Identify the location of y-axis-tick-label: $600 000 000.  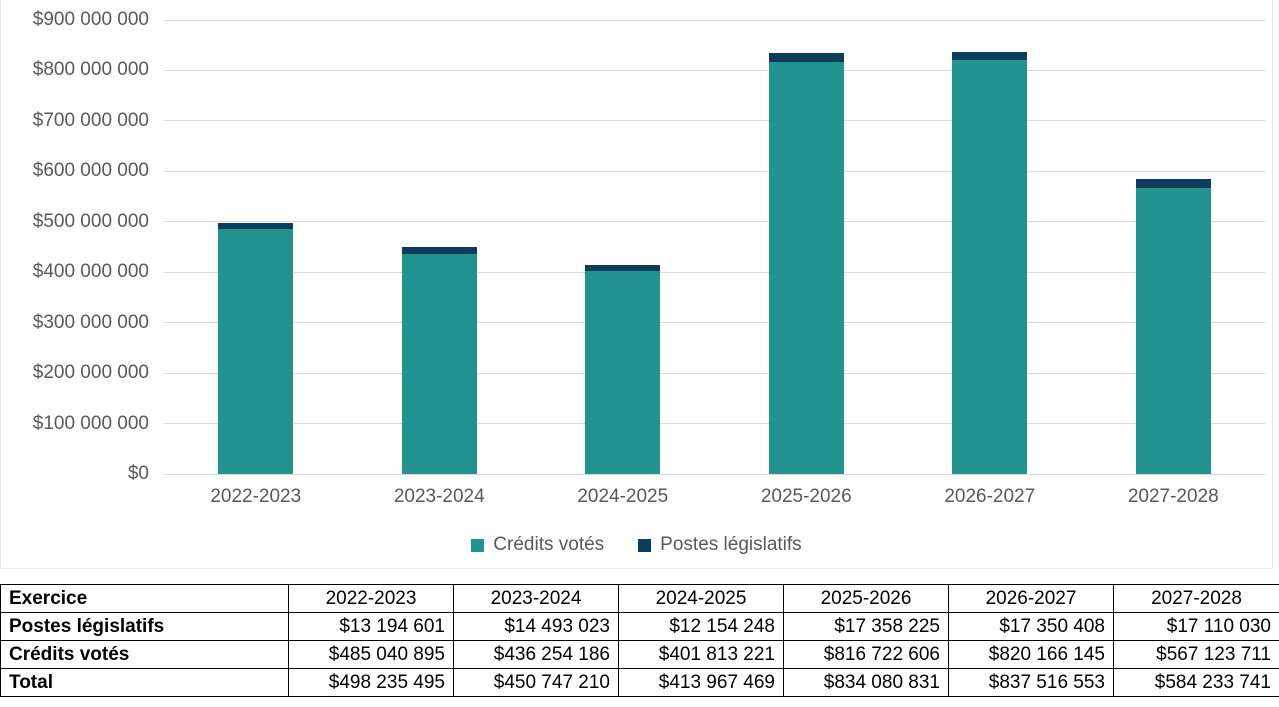
(90, 171).